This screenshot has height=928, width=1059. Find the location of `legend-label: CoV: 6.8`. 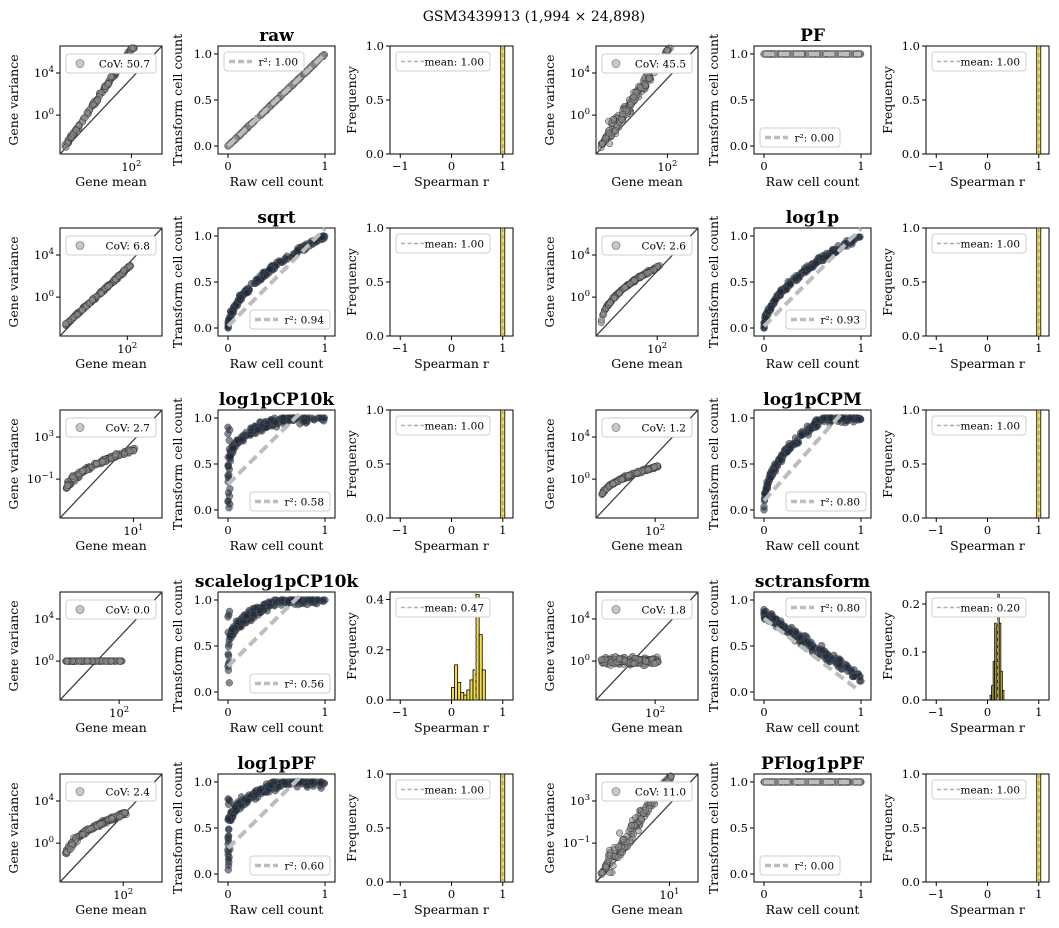

legend-label: CoV: 6.8 is located at coordinates (128, 247).